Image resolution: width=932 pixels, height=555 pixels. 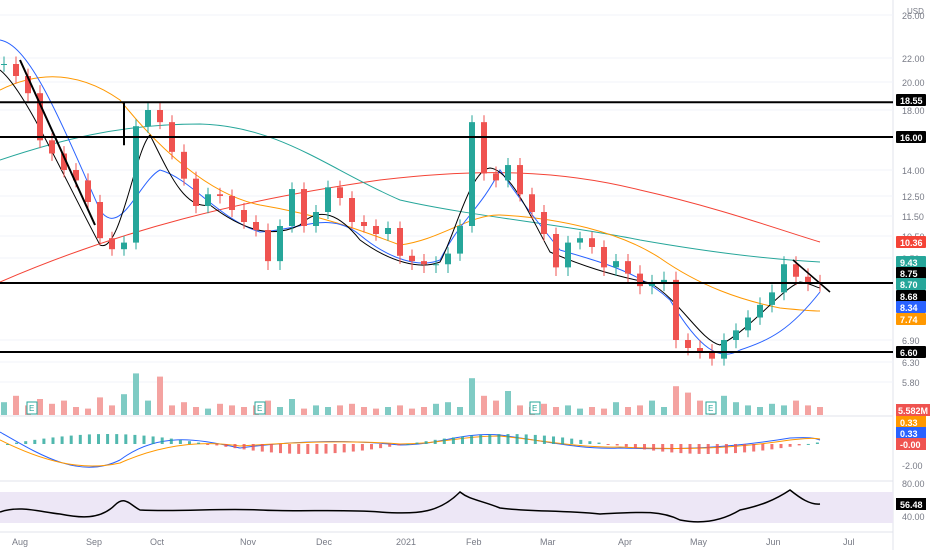 What do you see at coordinates (474, 542) in the screenshot?
I see `time-axis-label: Feb` at bounding box center [474, 542].